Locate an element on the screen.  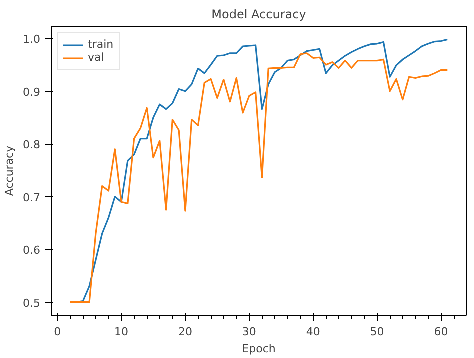
x-tick-label: 40 is located at coordinates (313, 332).